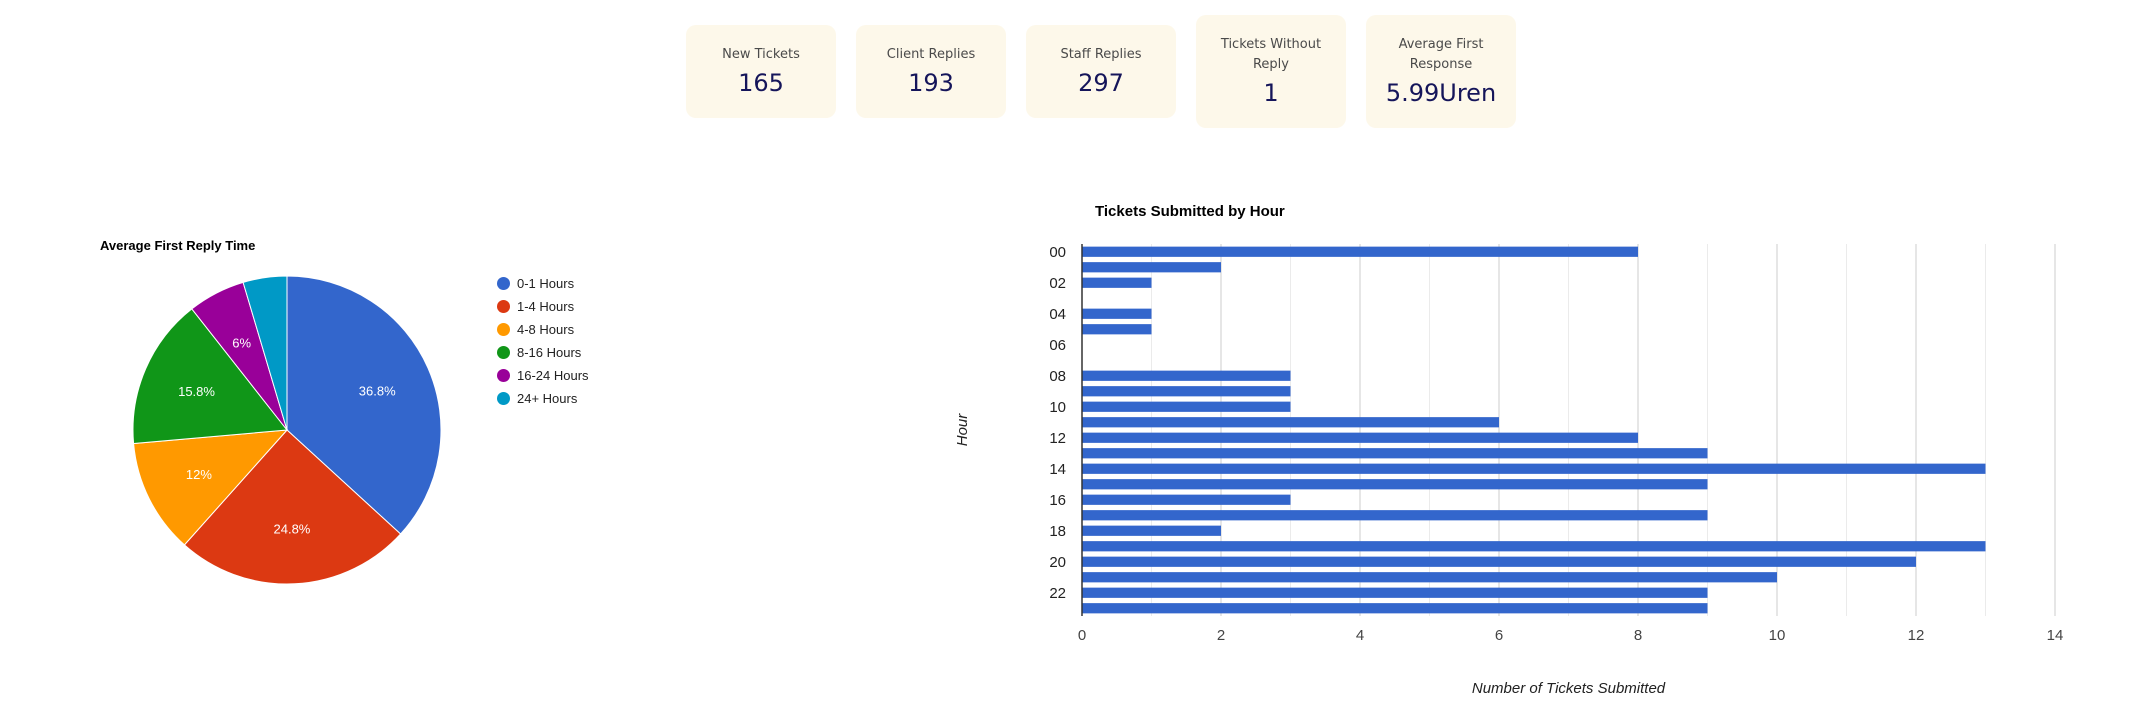 The image size is (2131, 710). Describe the element at coordinates (1499, 635) in the screenshot. I see `x-tick-label: 6` at that location.